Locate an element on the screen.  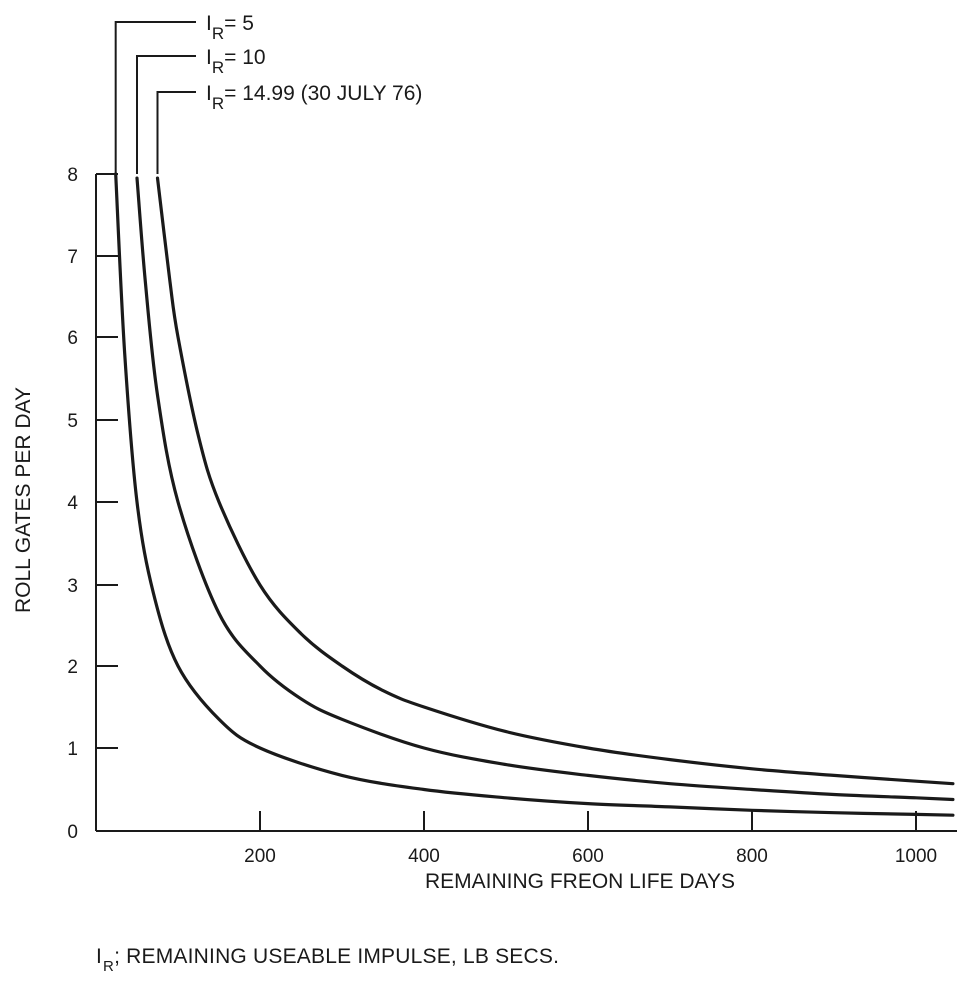
callout-ir-5-leader is located at coordinates (155, 97).